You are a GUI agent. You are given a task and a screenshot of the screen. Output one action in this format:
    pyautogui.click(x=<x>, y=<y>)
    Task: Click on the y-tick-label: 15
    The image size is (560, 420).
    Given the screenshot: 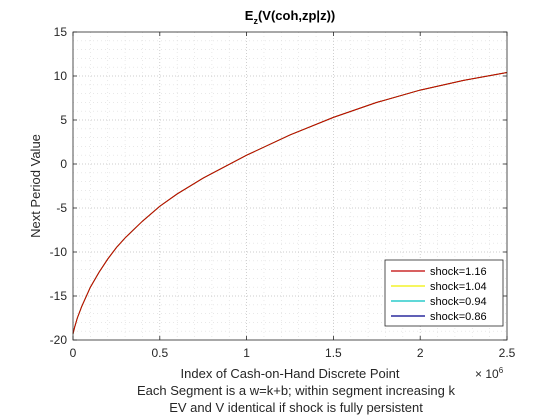 What is the action you would take?
    pyautogui.click(x=61, y=32)
    